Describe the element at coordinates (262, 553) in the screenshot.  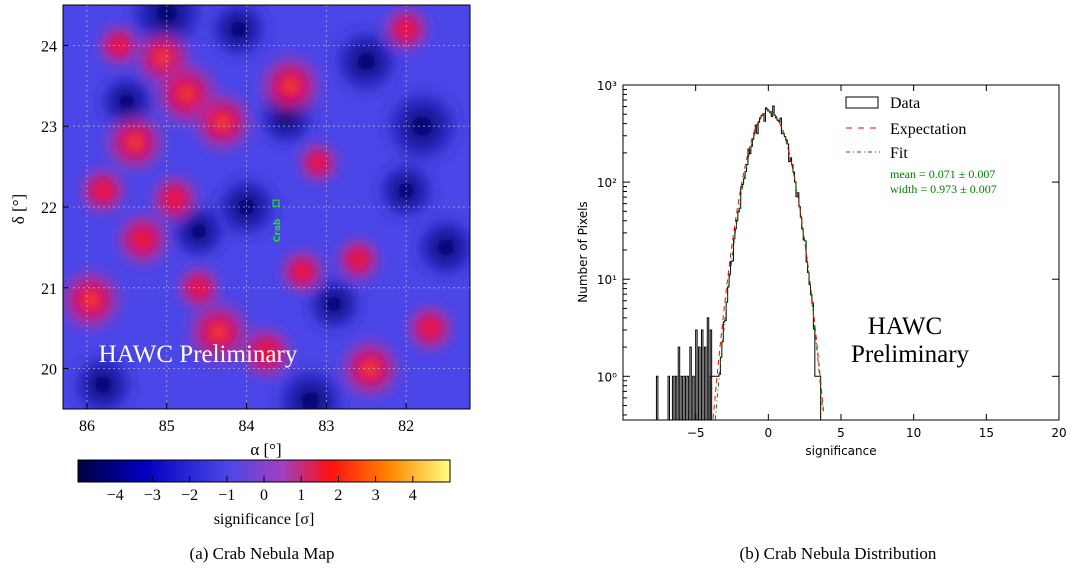
I see `caption-a: (a) Crab Nebula Map` at that location.